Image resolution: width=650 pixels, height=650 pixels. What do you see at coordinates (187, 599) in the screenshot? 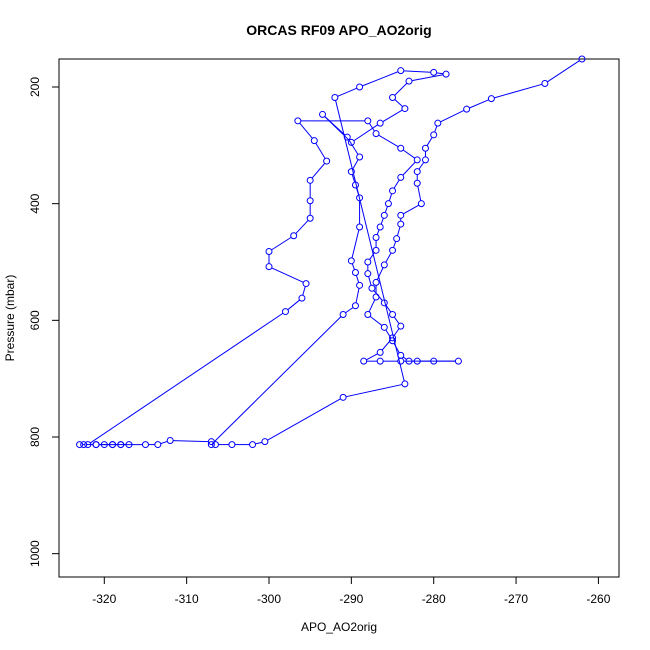
I see `x-tick-label: -310` at bounding box center [187, 599].